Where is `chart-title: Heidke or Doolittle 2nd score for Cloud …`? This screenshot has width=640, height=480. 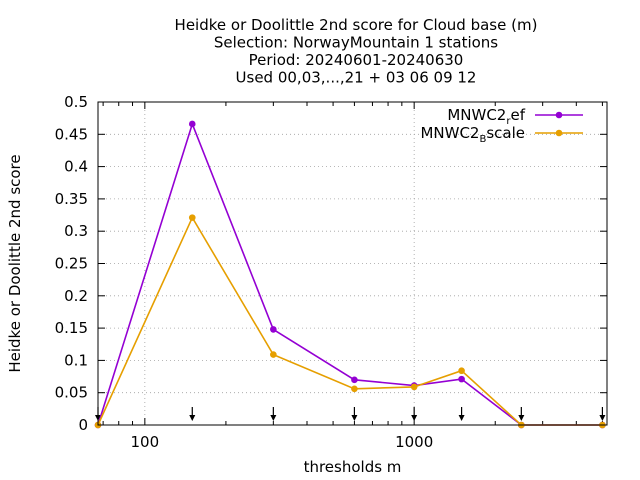 chart-title: Heidke or Doolittle 2nd score for Cloud … is located at coordinates (356, 51).